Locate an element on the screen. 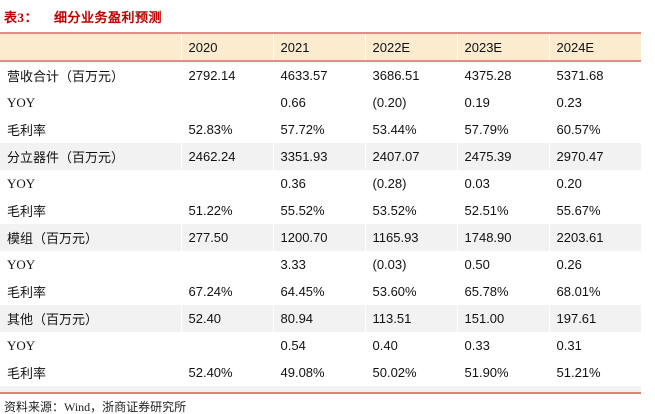  cell: 55.67% is located at coordinates (594, 210).